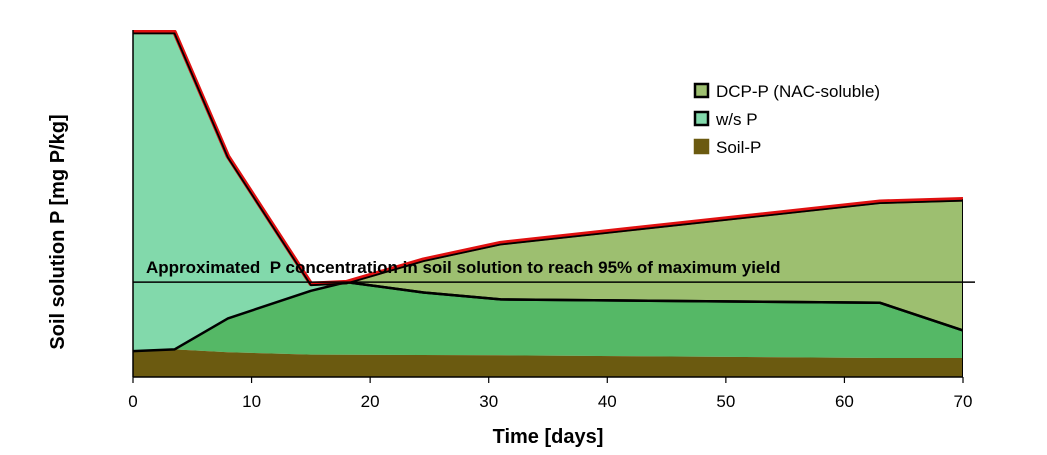 The width and height of the screenshot is (1047, 455). I want to click on x-axis-title: Time [days], so click(548, 437).